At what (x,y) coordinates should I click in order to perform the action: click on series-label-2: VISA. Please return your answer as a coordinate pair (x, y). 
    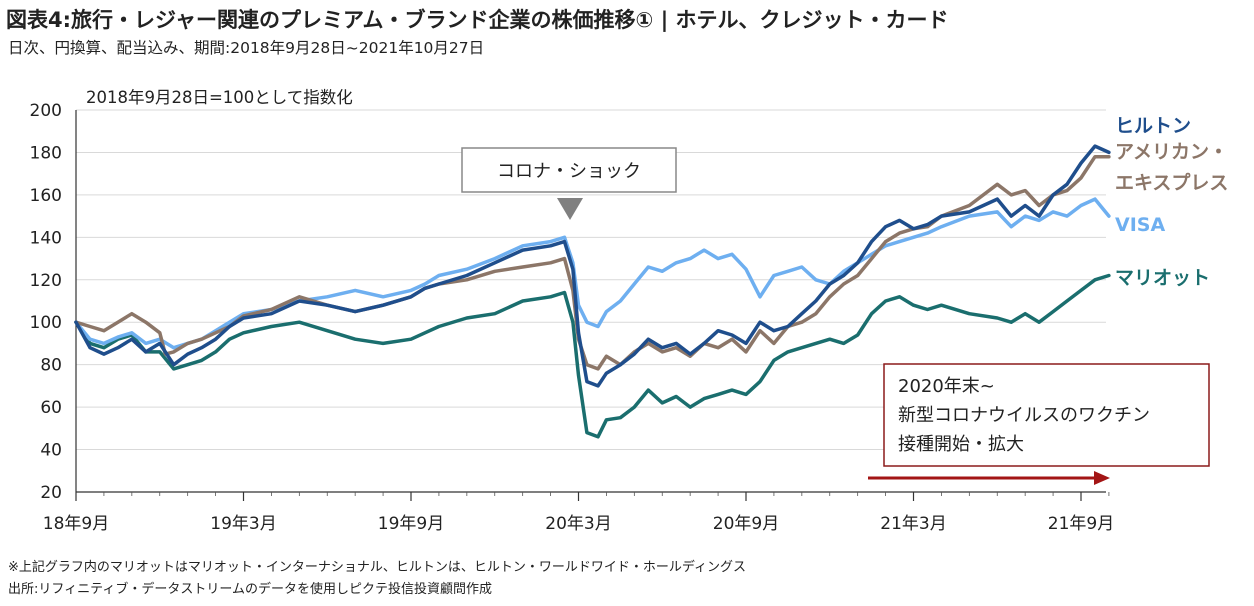
    Looking at the image, I should click on (1140, 225).